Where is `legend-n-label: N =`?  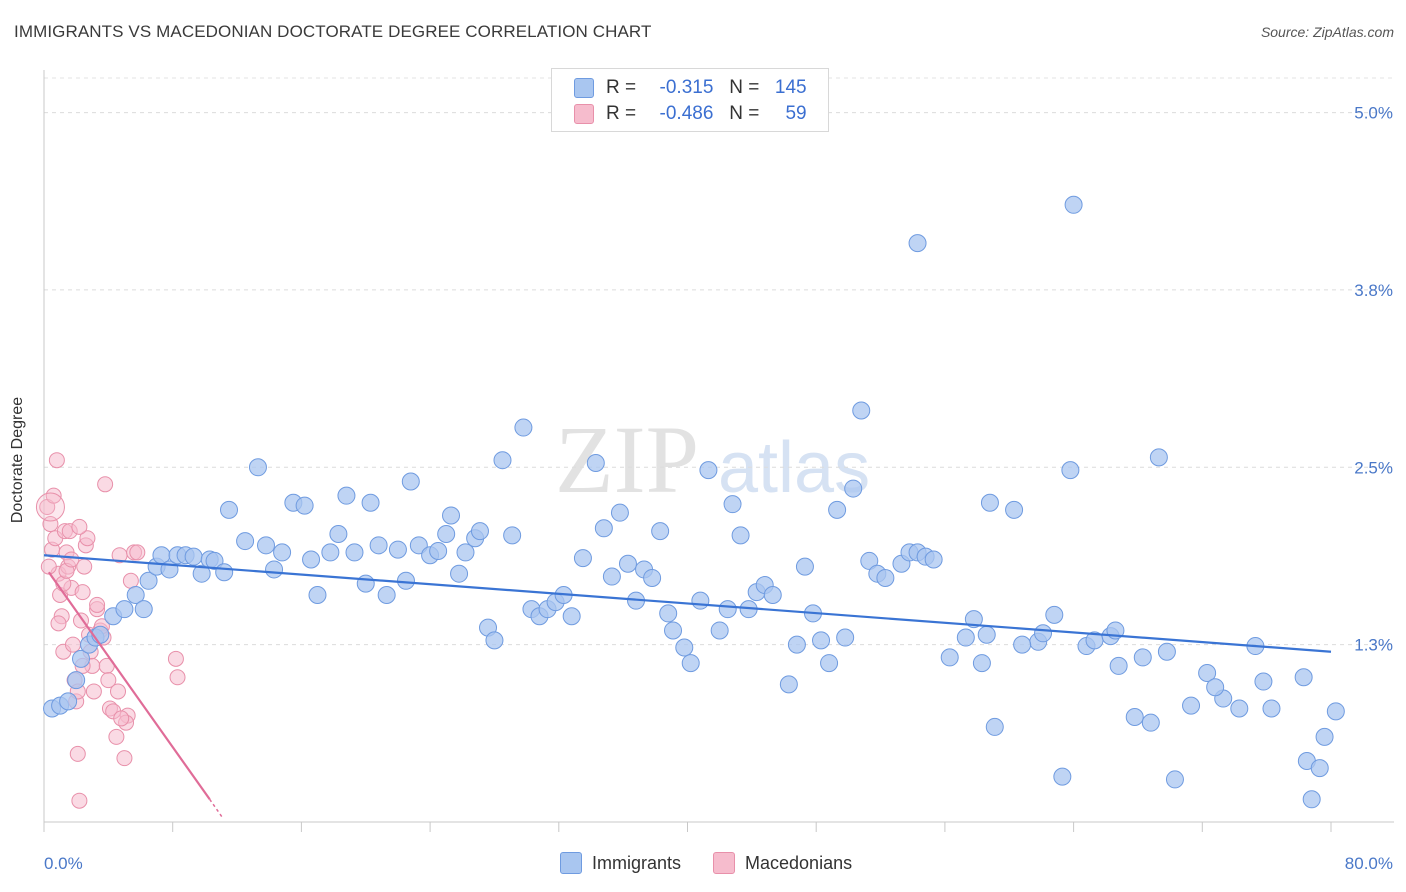 legend-n-label: N = is located at coordinates (744, 87).